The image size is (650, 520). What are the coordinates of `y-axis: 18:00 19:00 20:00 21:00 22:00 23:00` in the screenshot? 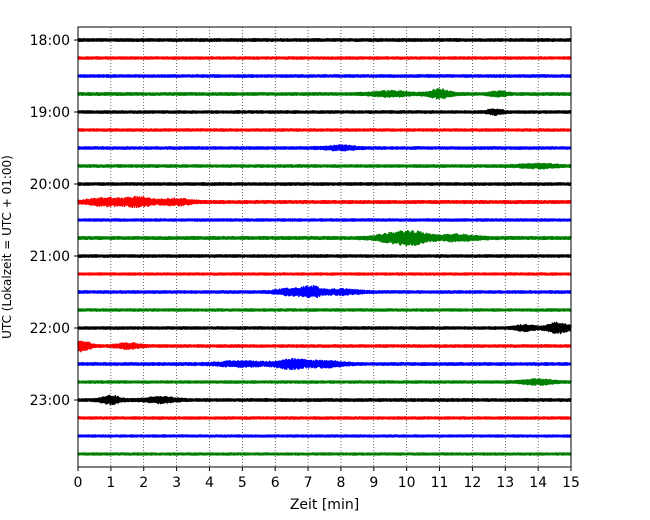 It's located at (54, 221).